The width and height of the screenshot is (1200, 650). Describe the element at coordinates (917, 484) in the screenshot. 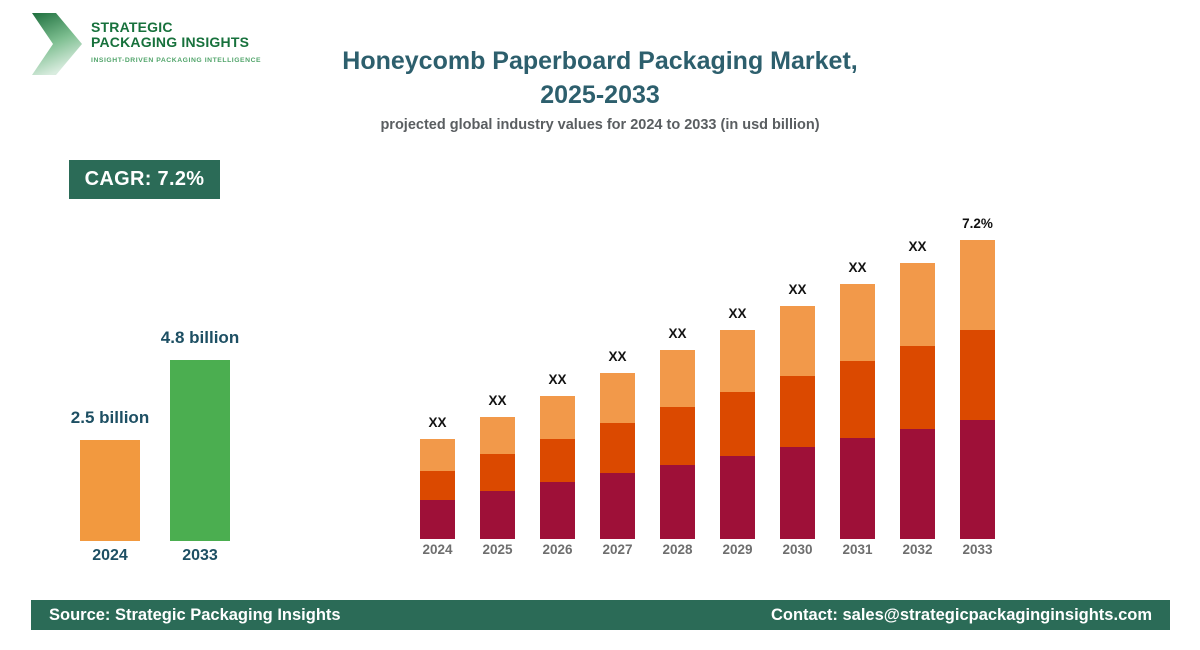

I see `segment-bottom-2032` at that location.